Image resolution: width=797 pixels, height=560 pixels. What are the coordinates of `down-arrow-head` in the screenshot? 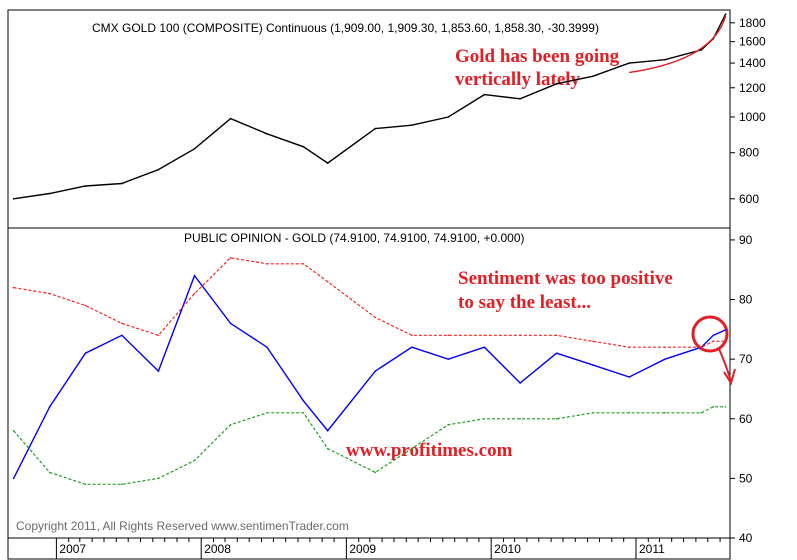 It's located at (729, 377).